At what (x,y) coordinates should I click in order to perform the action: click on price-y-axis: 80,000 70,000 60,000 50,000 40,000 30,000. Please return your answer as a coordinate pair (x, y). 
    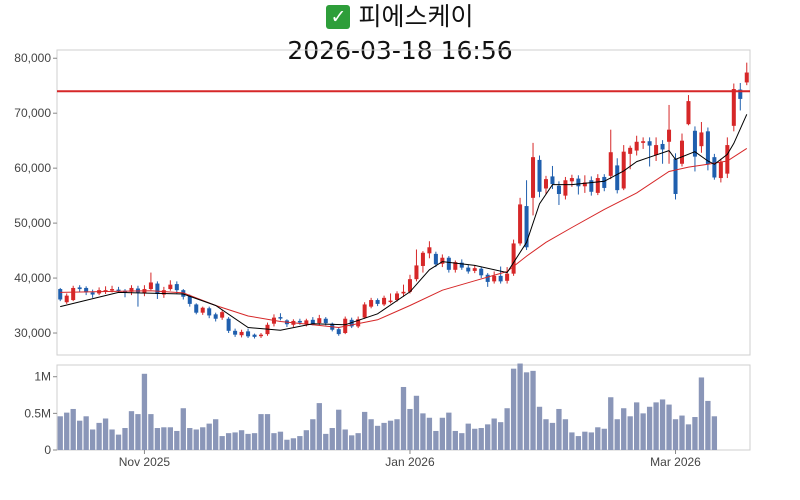
    Looking at the image, I should click on (35, 195).